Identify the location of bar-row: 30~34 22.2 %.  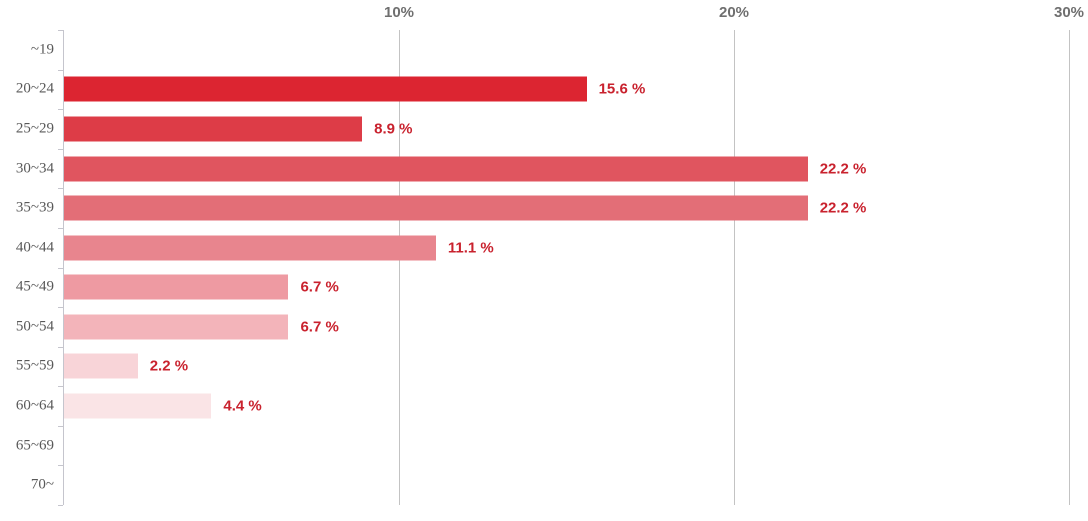
(542, 169).